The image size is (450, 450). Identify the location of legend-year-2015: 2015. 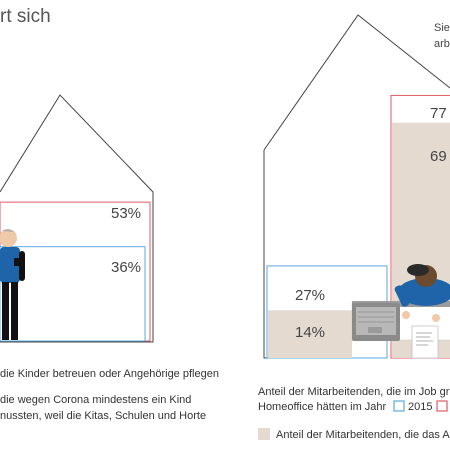
(420, 407).